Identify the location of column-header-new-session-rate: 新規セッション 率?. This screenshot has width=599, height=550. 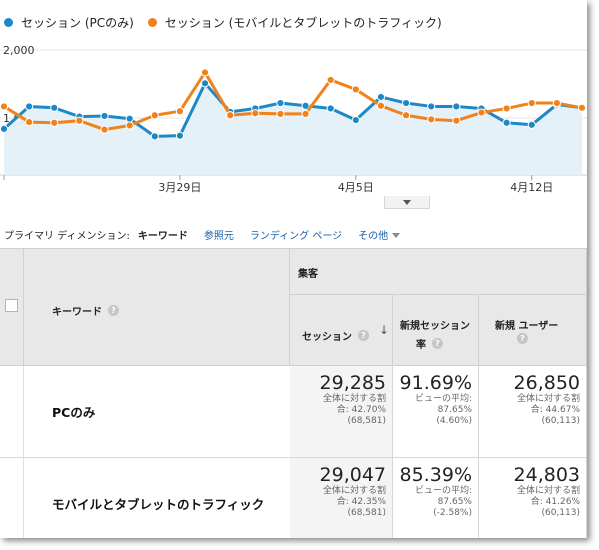
(436, 330).